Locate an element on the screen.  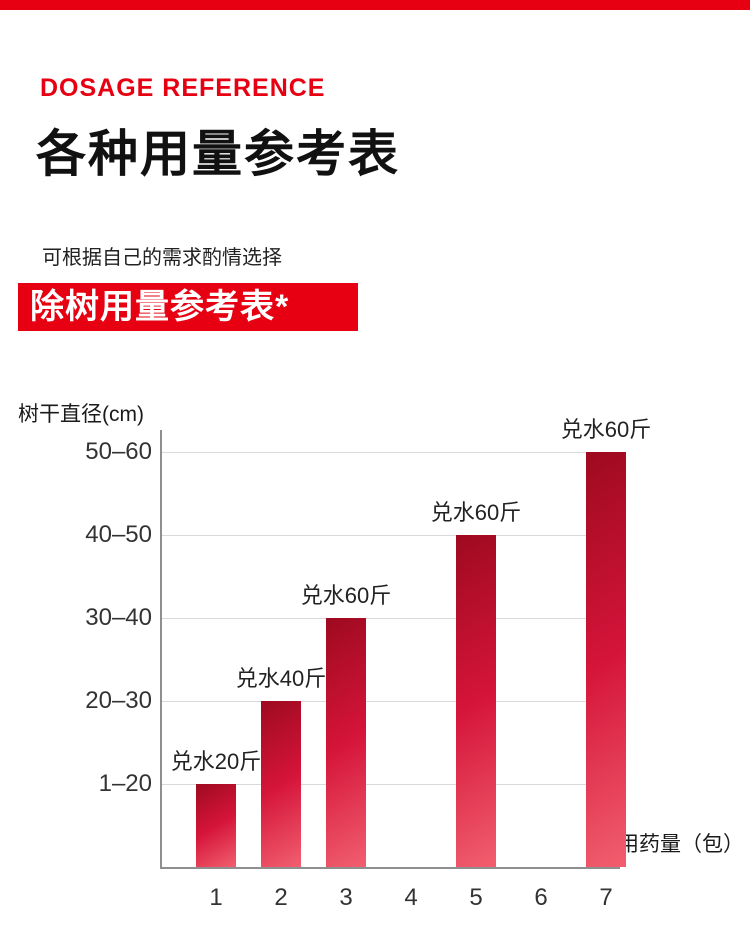
y-tick-label: 50–60 is located at coordinates (118, 451).